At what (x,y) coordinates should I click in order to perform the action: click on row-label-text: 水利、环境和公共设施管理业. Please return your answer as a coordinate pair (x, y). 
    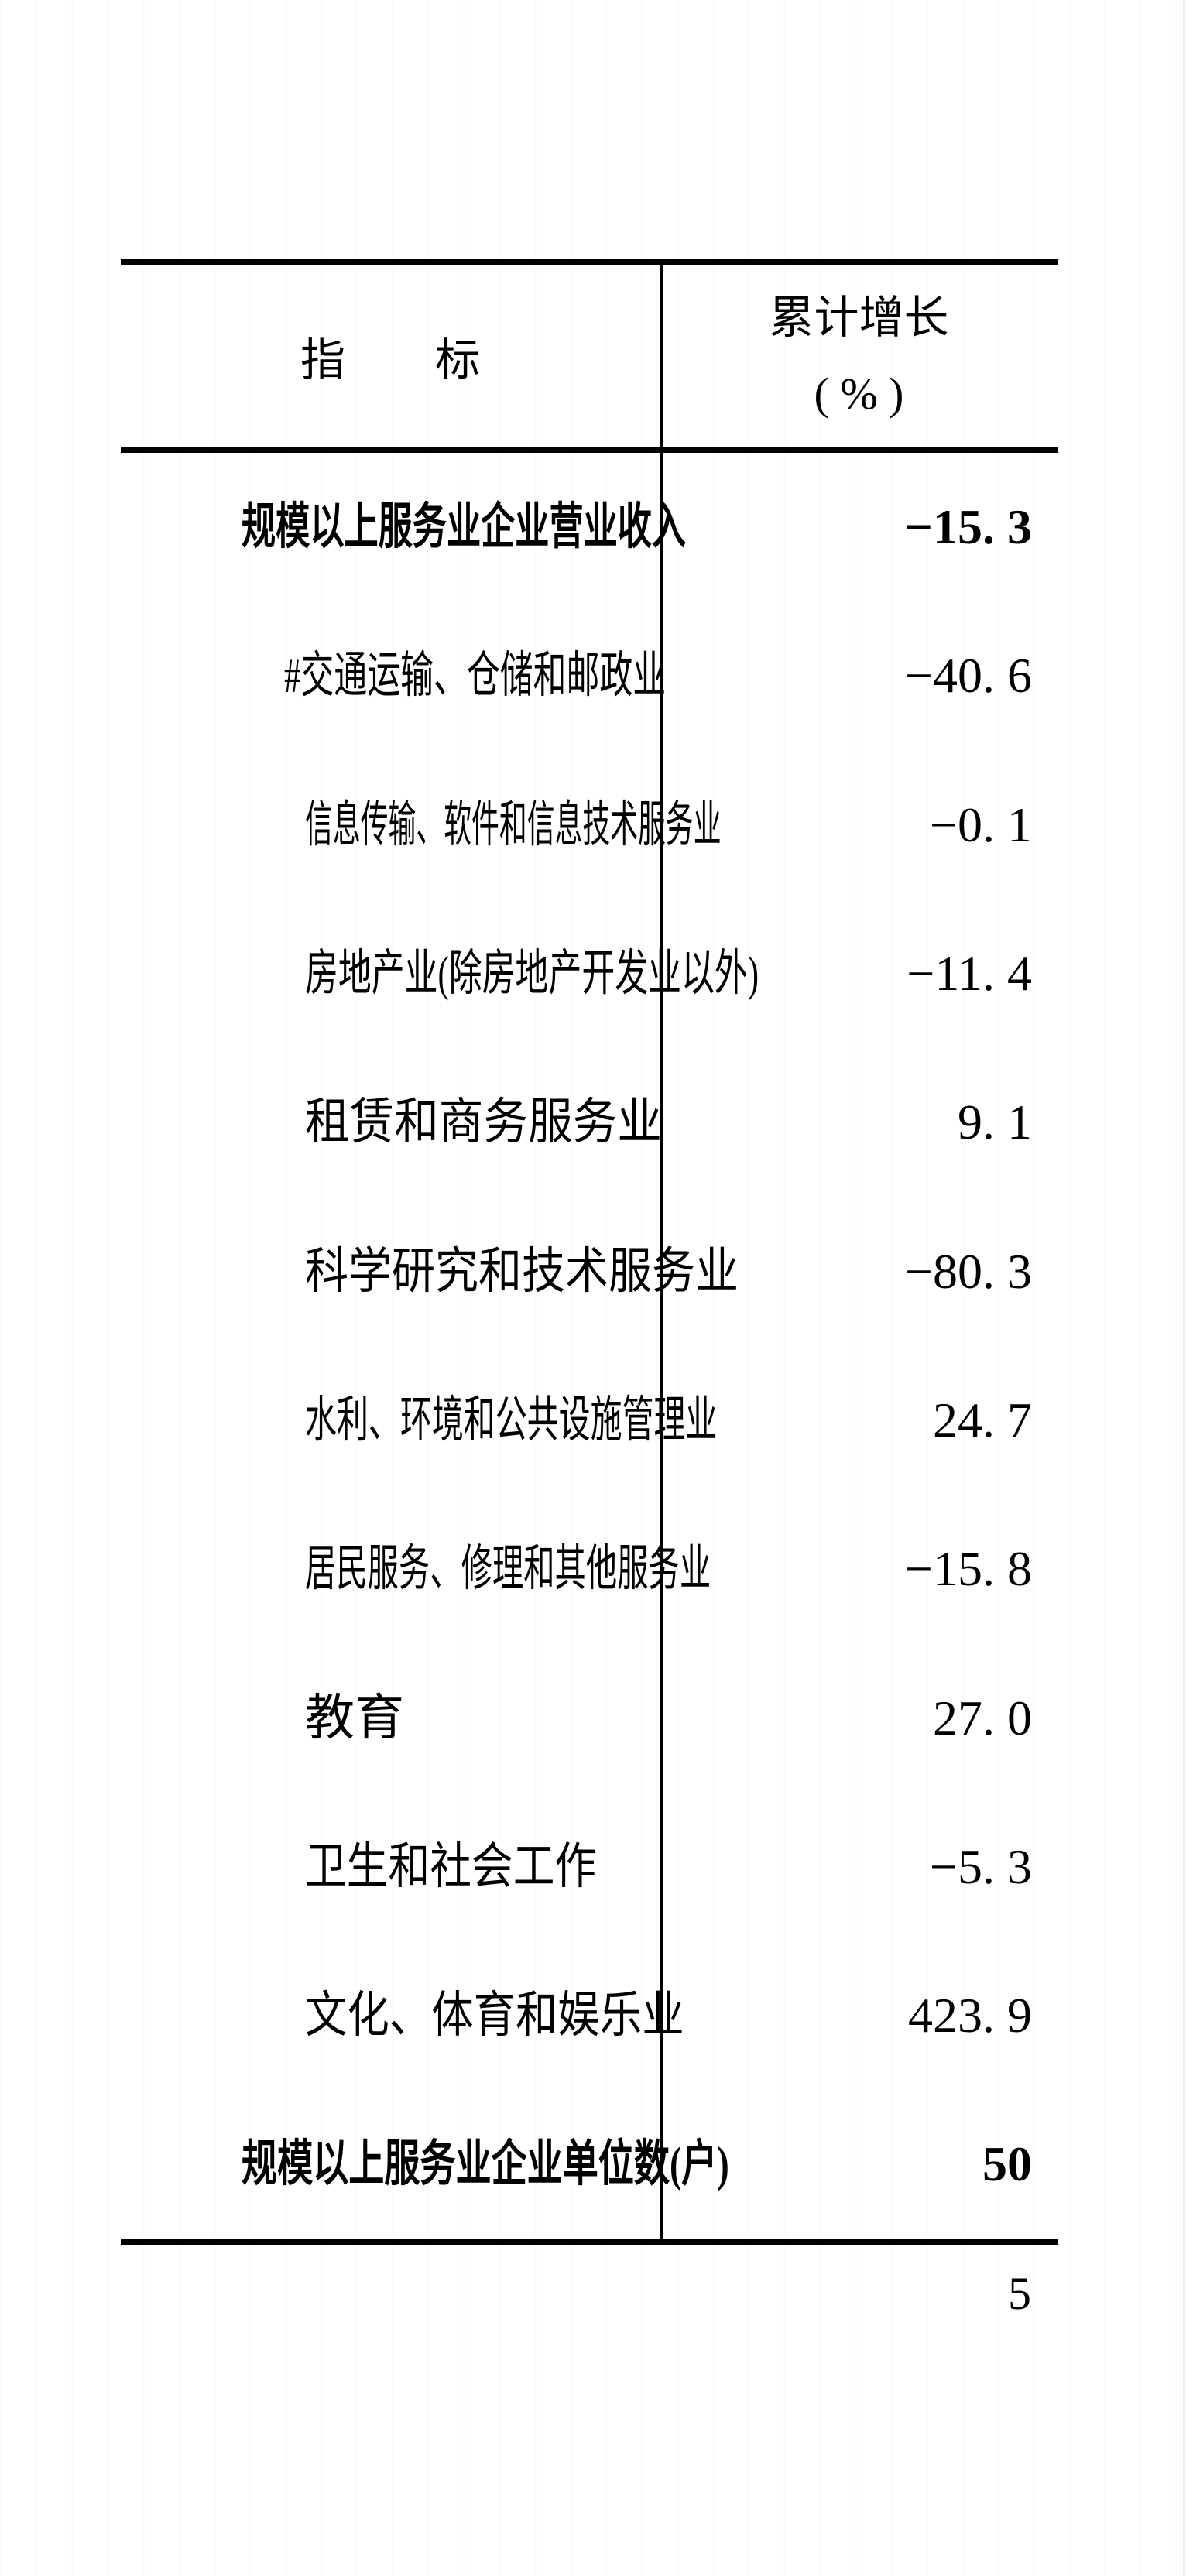
    Looking at the image, I should click on (511, 1419).